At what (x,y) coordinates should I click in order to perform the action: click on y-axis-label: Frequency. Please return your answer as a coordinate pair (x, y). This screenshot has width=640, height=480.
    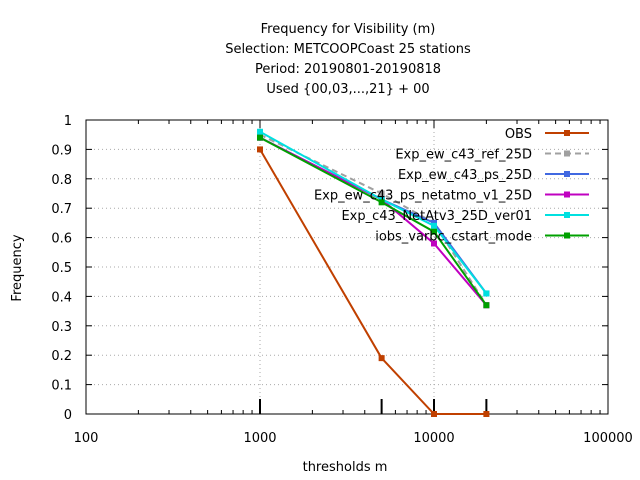
    Looking at the image, I should click on (17, 267).